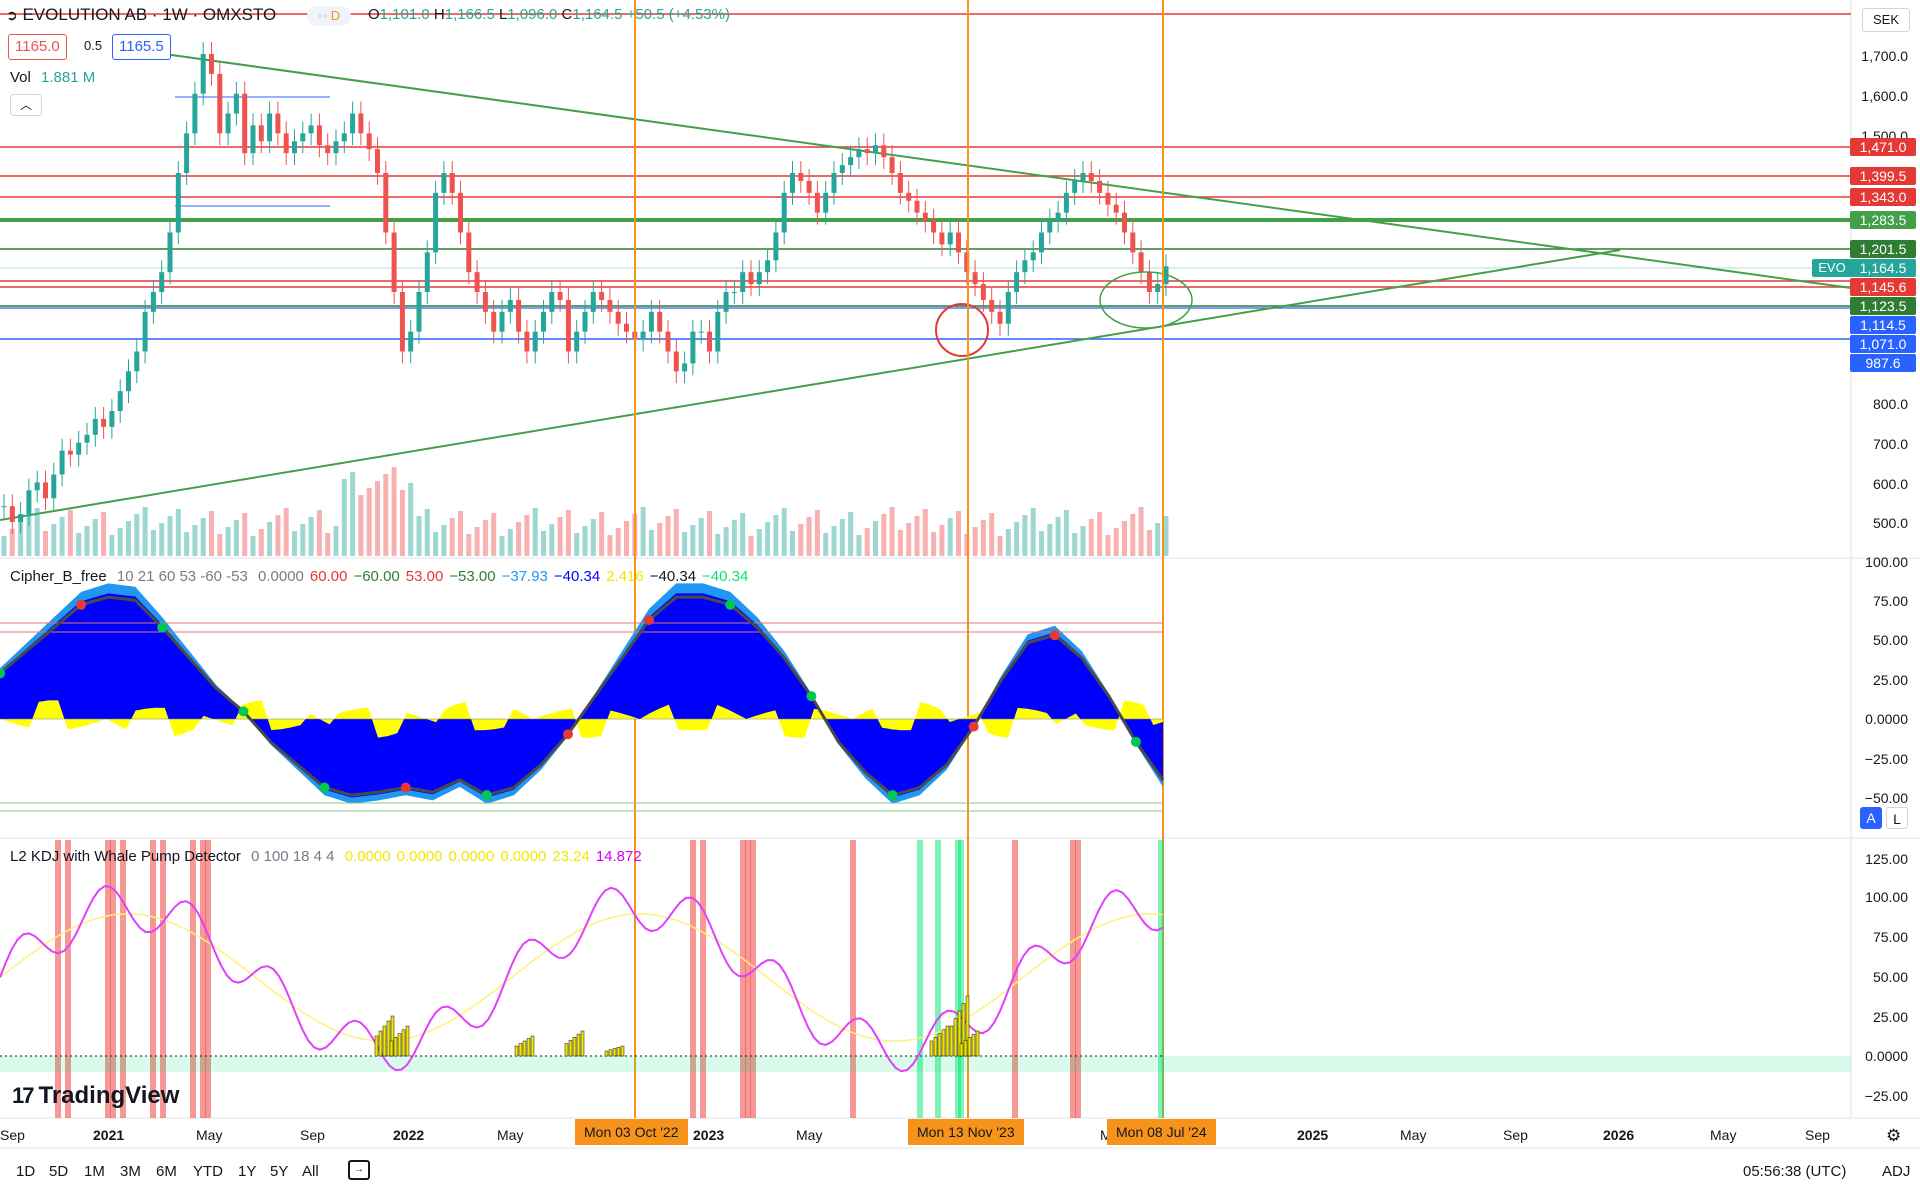  Describe the element at coordinates (149, 14) in the screenshot. I see `symbol-title: EVOLUTION AB · 1W · OMXSTO` at that location.